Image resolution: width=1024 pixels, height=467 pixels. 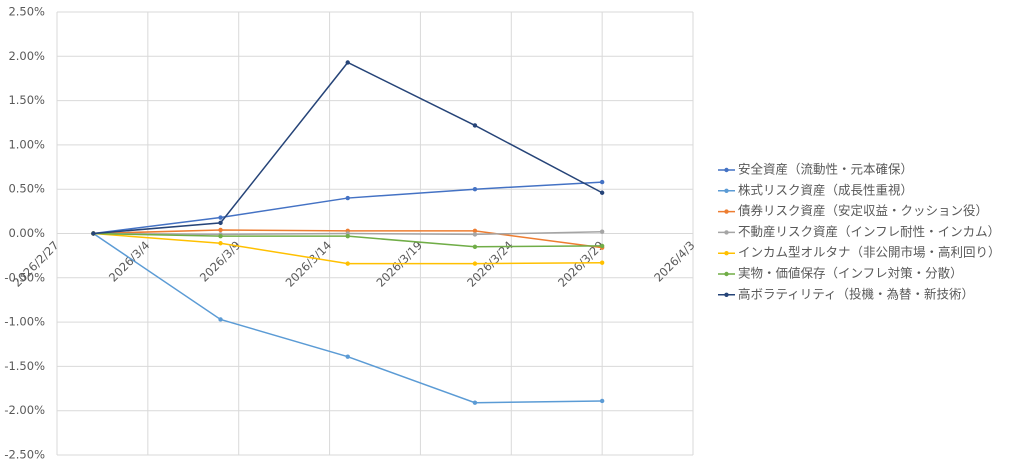 I want to click on y-tick-label: 2.00%, so click(x=26, y=56).